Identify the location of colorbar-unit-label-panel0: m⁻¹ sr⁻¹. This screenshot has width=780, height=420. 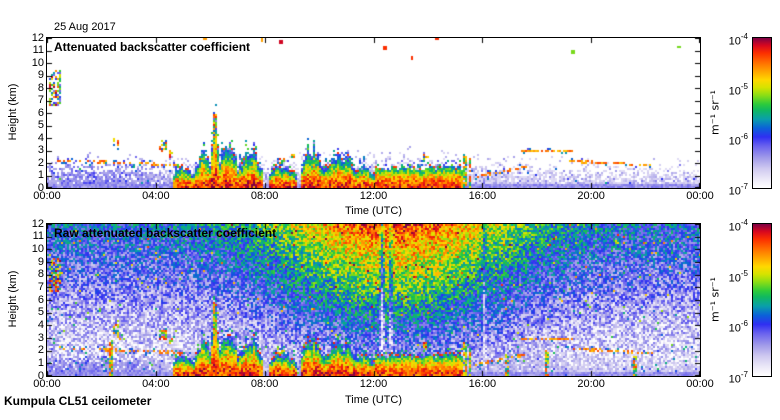
(715, 112).